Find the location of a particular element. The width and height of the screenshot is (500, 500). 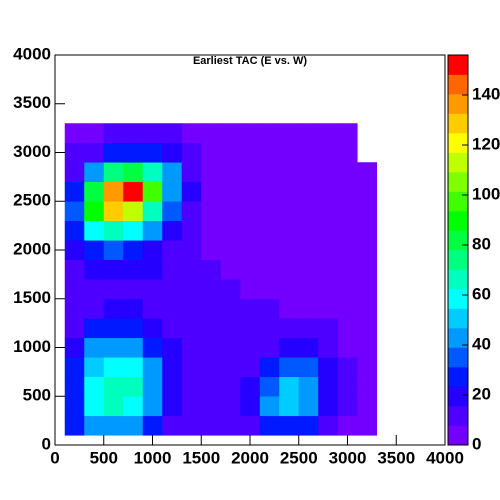

z-tick-label: 60 is located at coordinates (481, 293).